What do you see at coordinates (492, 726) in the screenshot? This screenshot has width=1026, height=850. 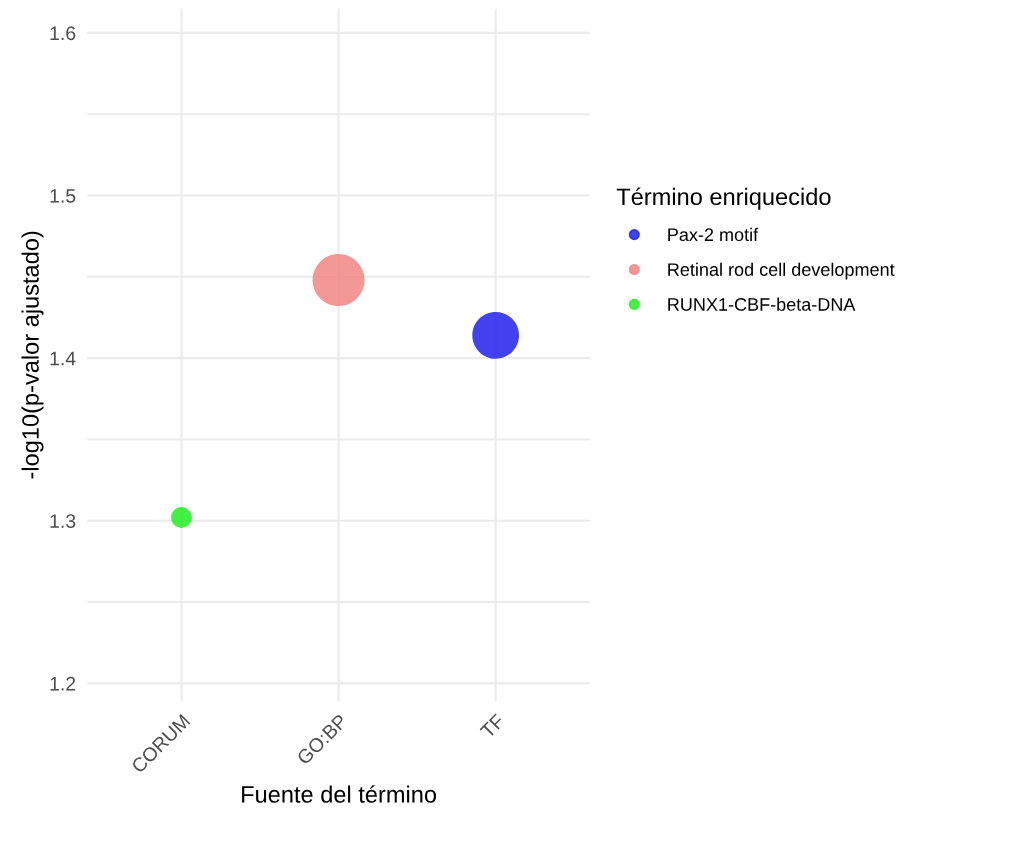 I see `x-tick-label: TF` at bounding box center [492, 726].